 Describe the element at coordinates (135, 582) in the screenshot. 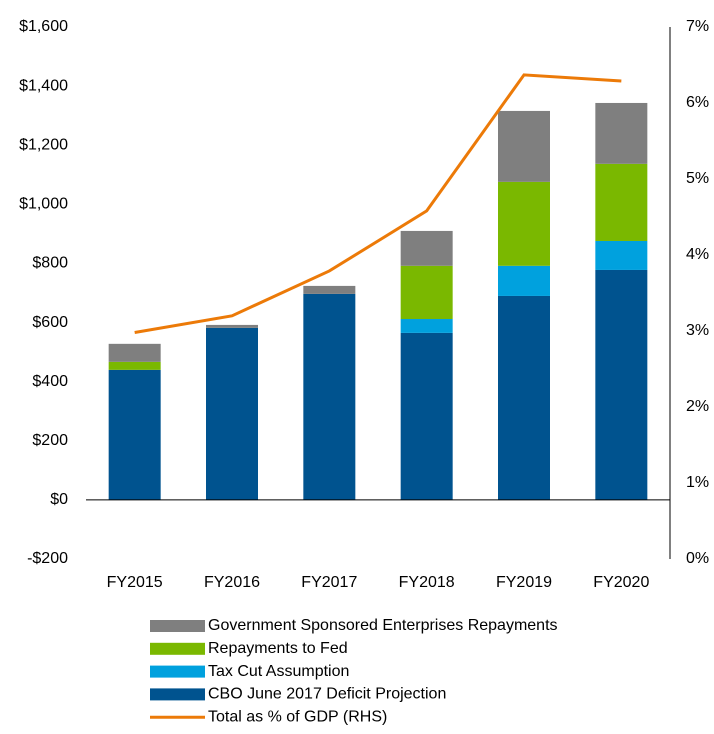

I see `x-tick-label: FY2015` at that location.